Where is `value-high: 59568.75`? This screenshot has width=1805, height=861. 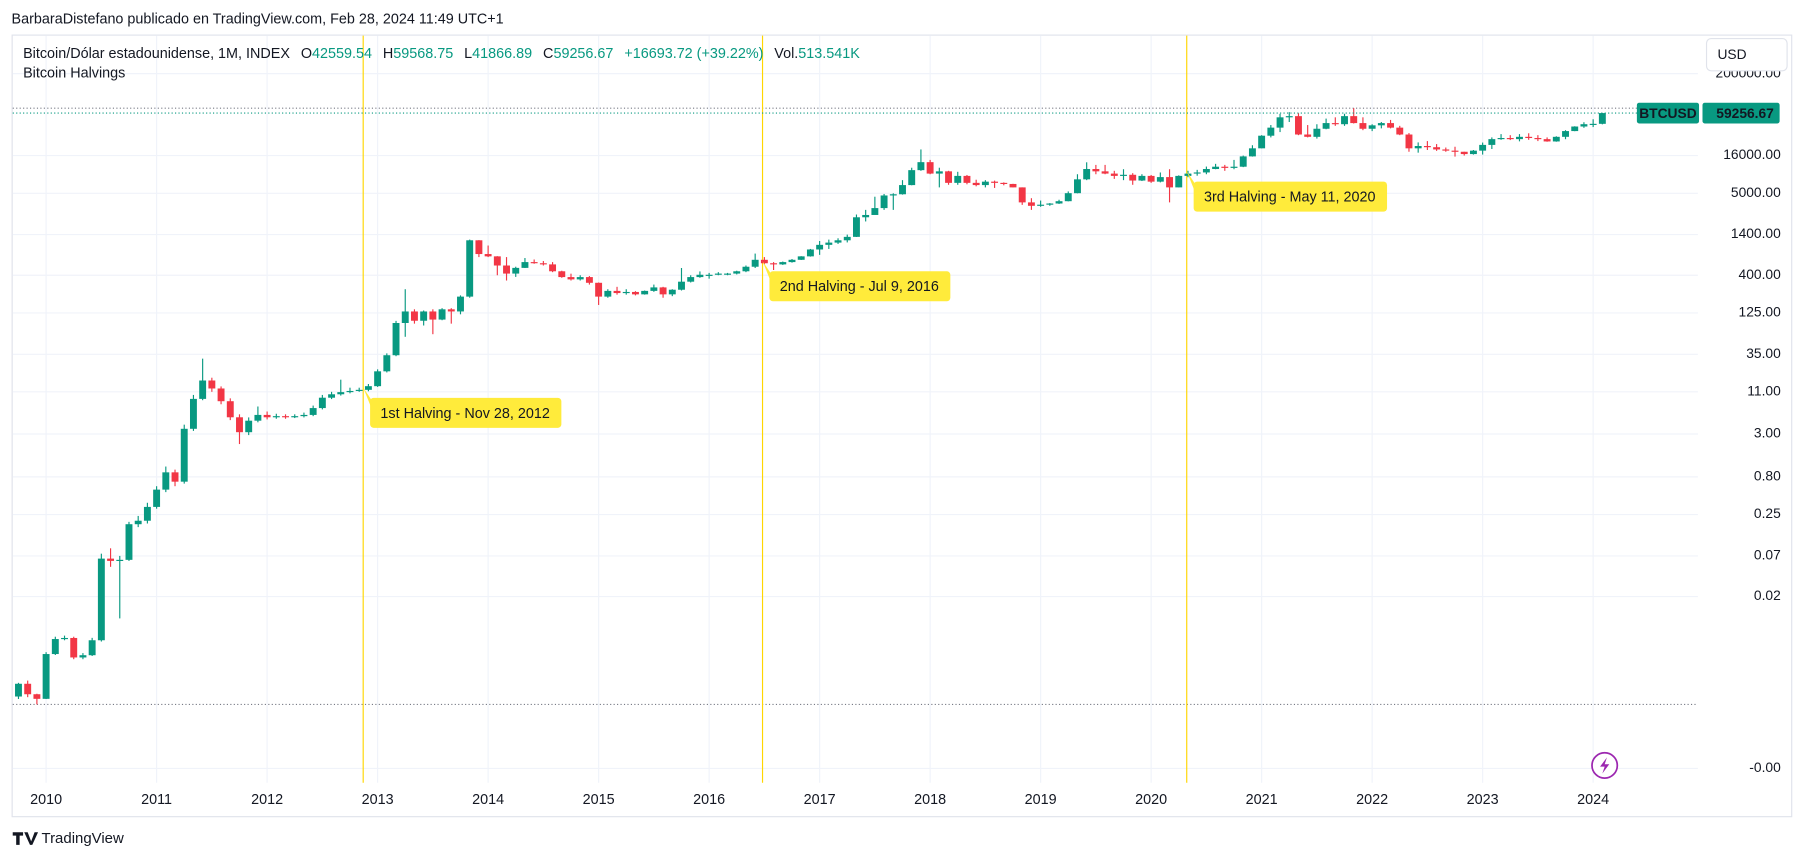
value-high: 59568.75 is located at coordinates (423, 54).